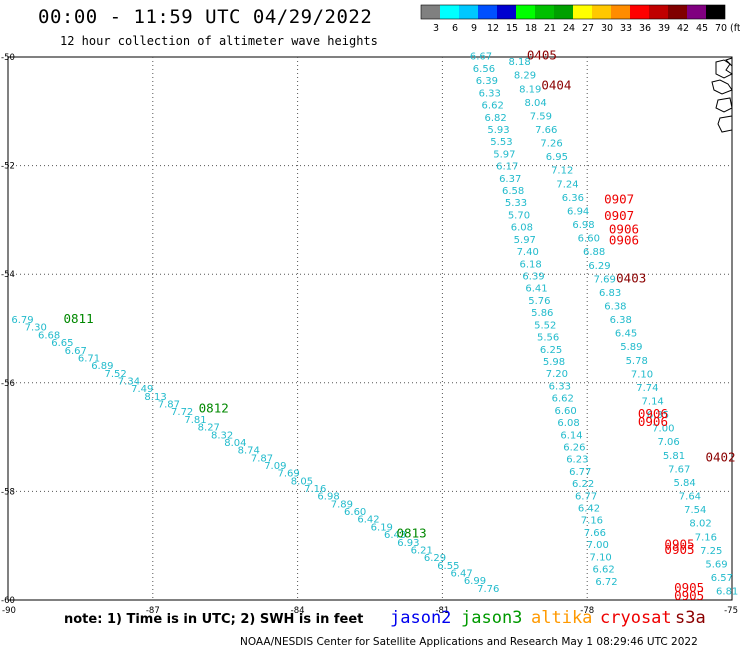 The image size is (740, 650). Describe the element at coordinates (541, 116) in the screenshot. I see `wave-height-label: 7.59` at that location.